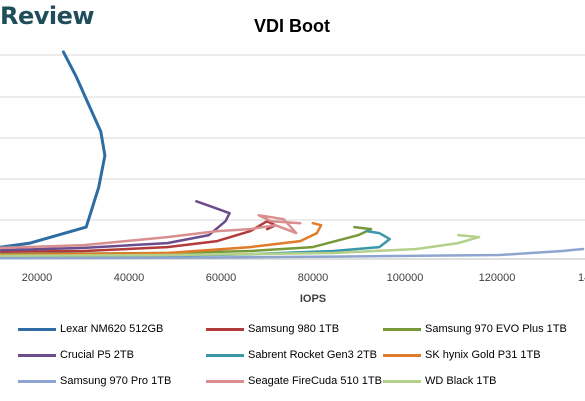  Describe the element at coordinates (313, 299) in the screenshot. I see `x-axis-label: IOPS` at that location.